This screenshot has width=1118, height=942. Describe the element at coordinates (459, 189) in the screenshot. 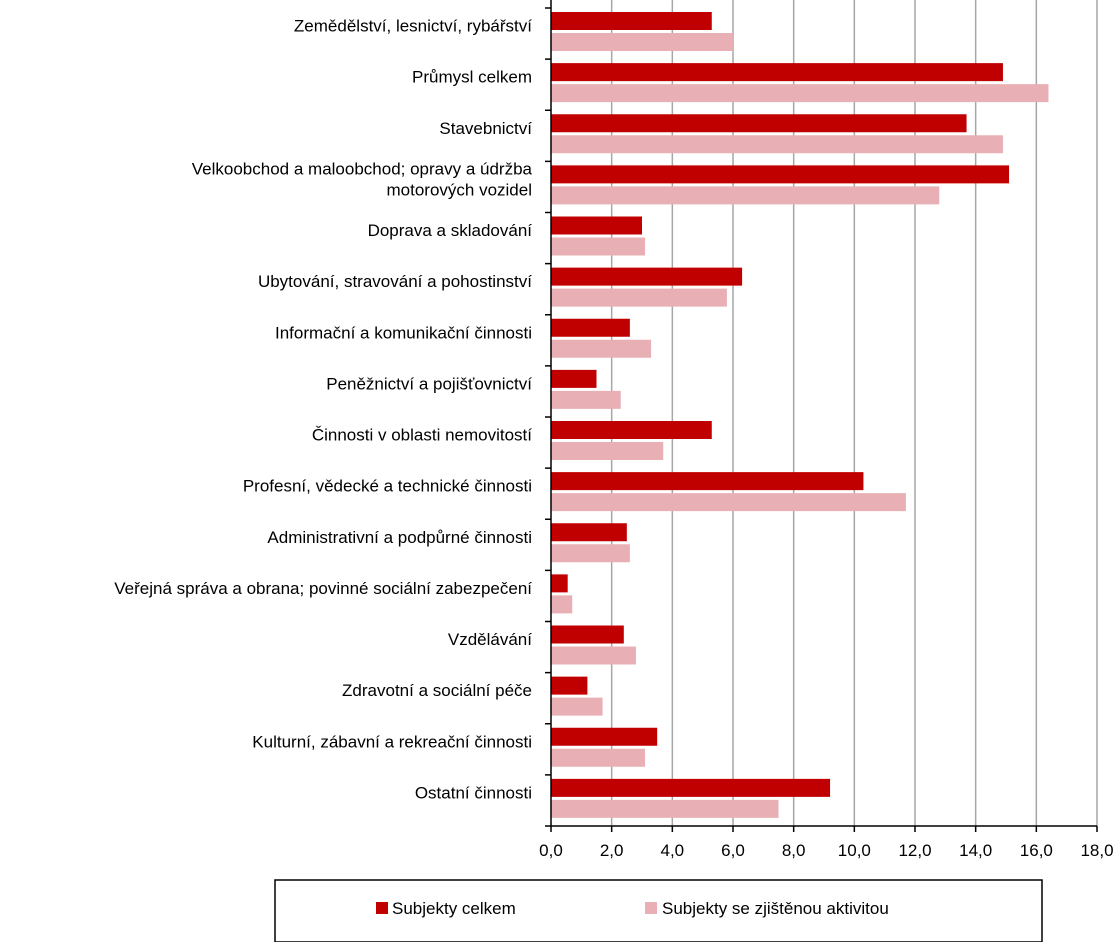

I see `category-label: motorových vozidel` at that location.